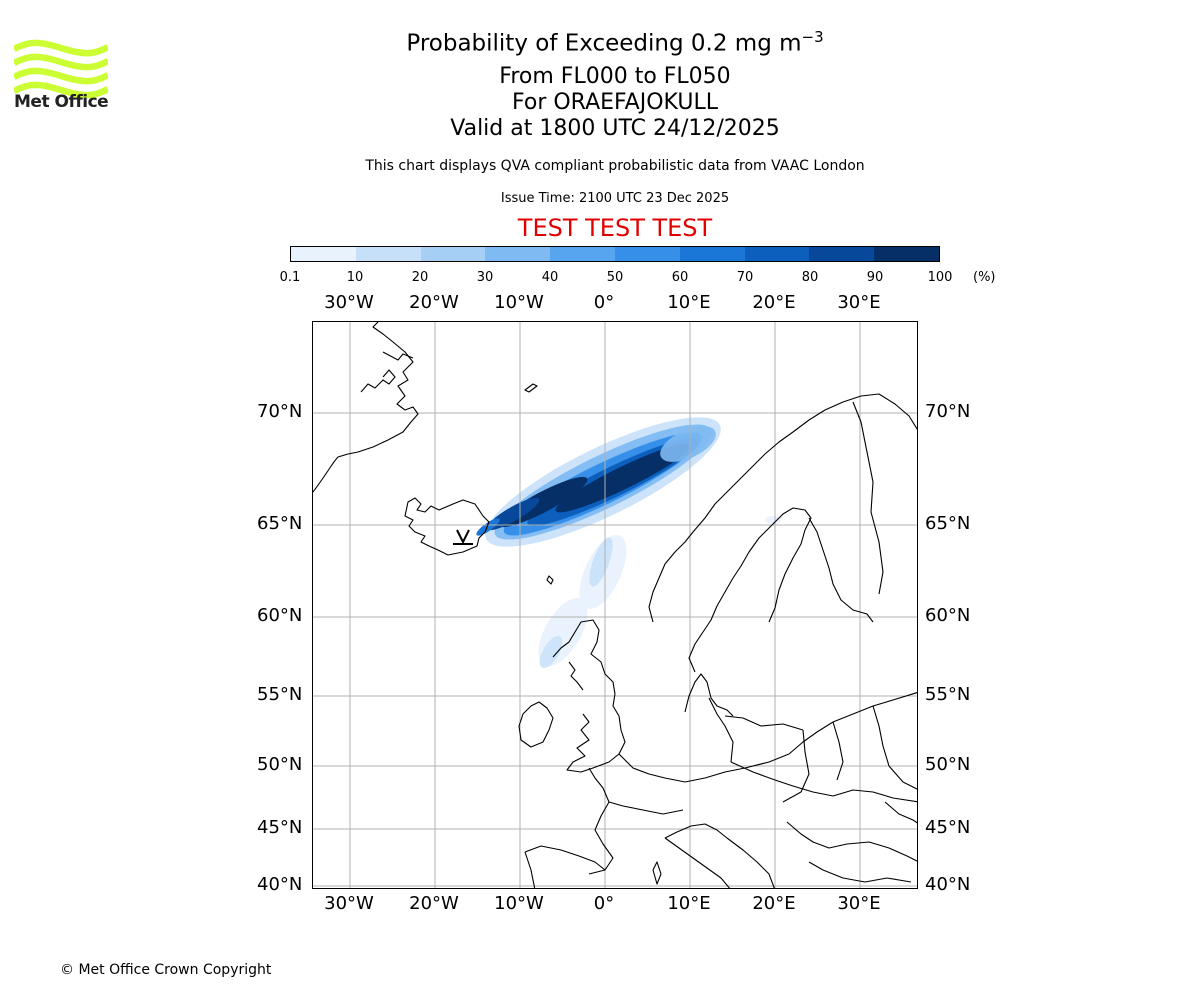 The height and width of the screenshot is (1000, 1200). I want to click on colorbar-tick-label: 60, so click(680, 277).